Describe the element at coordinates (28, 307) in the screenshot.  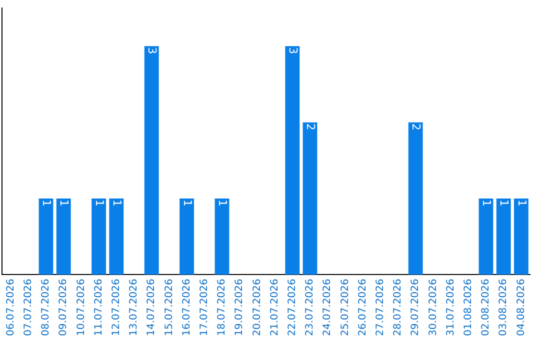
I see `x-tick-label: 07.07.2026` at that location.